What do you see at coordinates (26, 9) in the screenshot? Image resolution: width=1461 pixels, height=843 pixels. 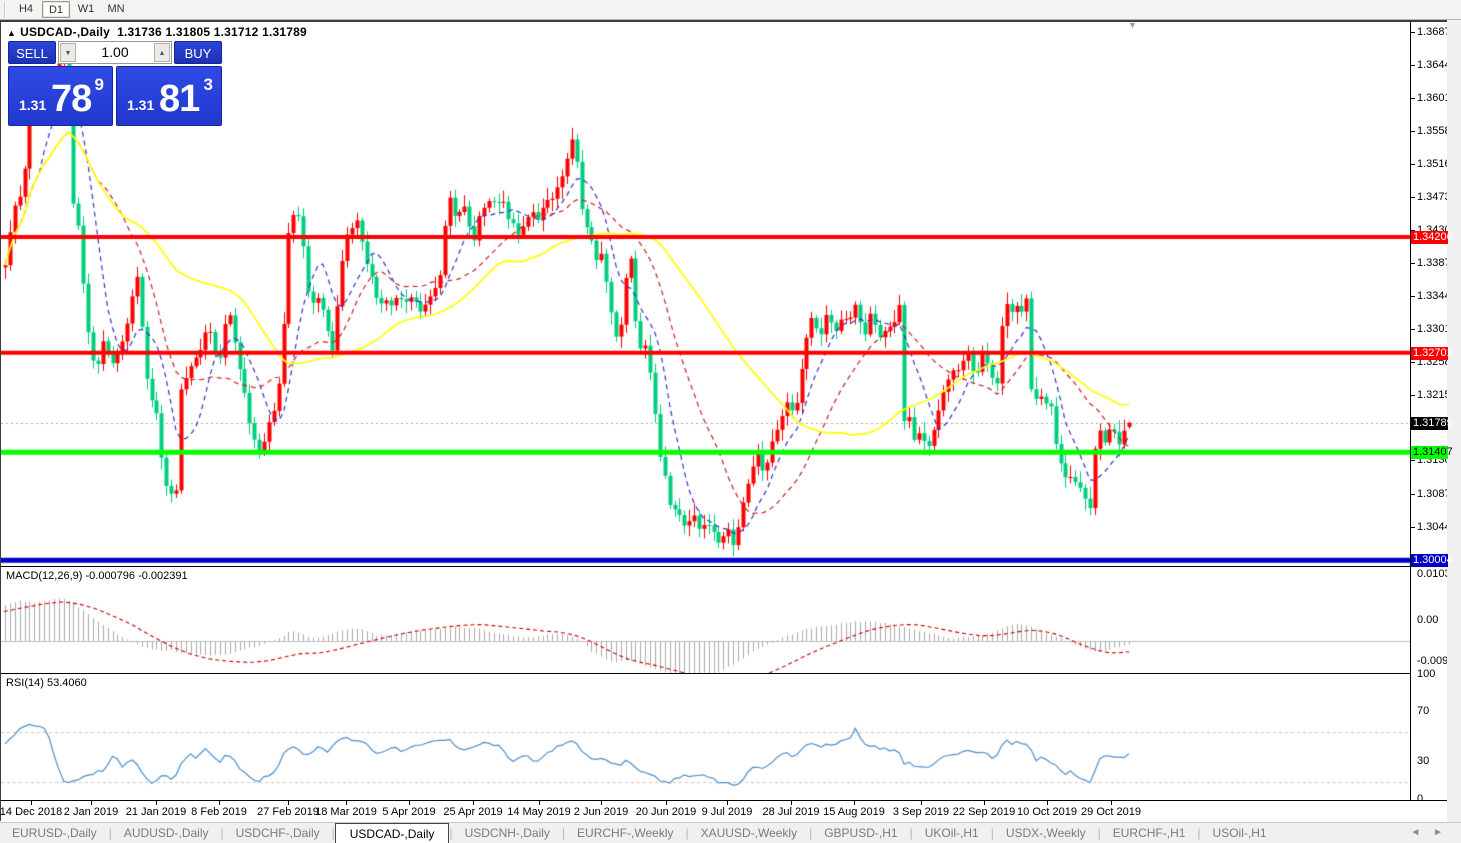 I see `timeframe-button-h4: H4` at bounding box center [26, 9].